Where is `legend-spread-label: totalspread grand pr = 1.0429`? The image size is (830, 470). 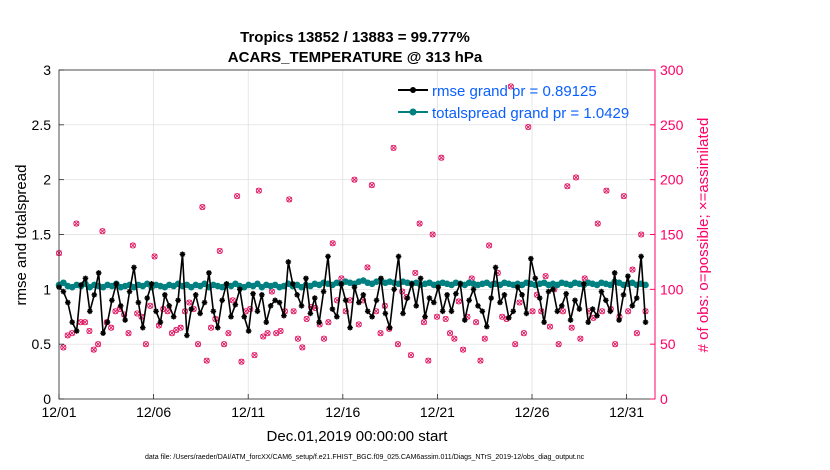 legend-spread-label: totalspread grand pr = 1.0429 is located at coordinates (530, 113).